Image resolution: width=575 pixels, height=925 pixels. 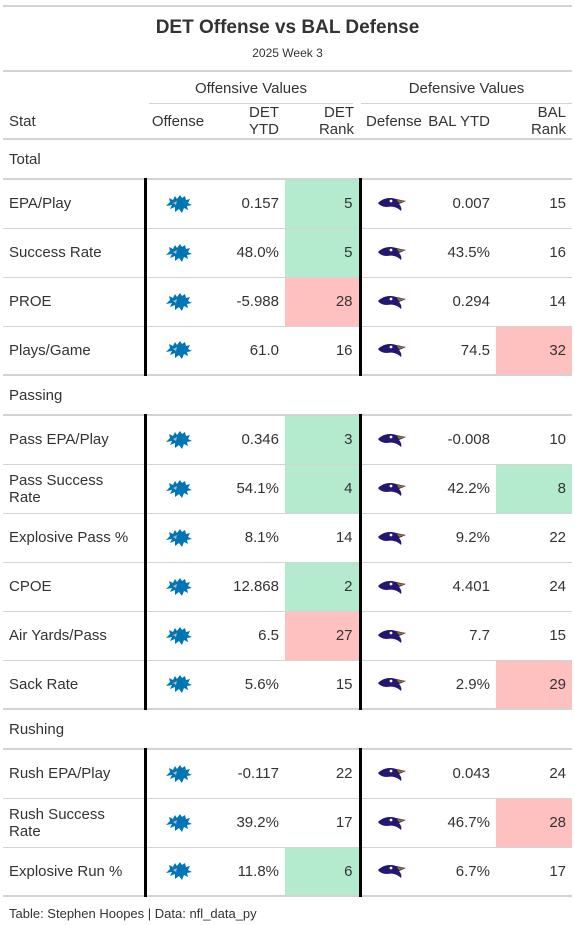 What do you see at coordinates (75, 538) in the screenshot?
I see `stat-name-cell: Explosive Pass %` at bounding box center [75, 538].